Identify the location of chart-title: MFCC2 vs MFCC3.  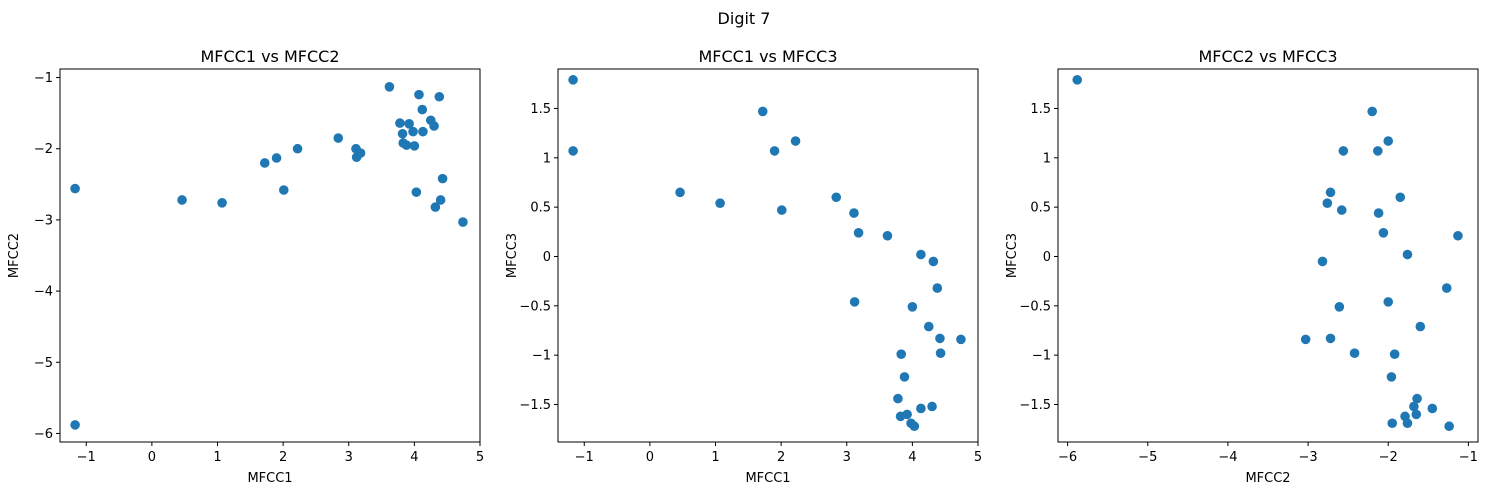
(1267, 56).